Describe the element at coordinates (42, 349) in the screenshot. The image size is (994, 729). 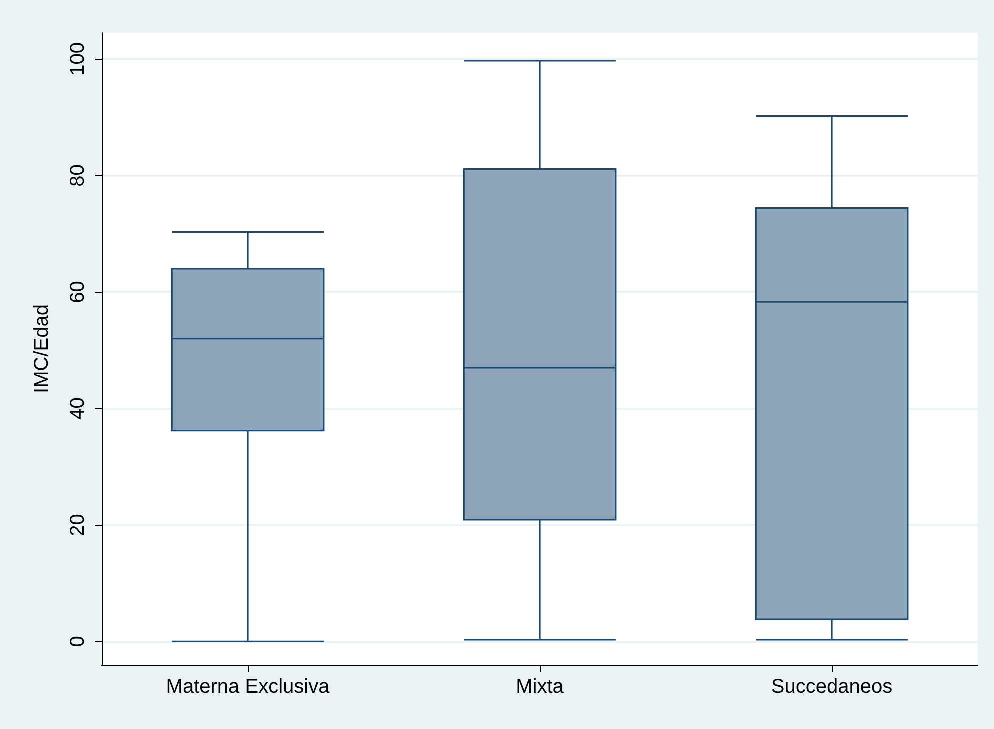
I see `y-axis-title: IMC/Edad` at that location.